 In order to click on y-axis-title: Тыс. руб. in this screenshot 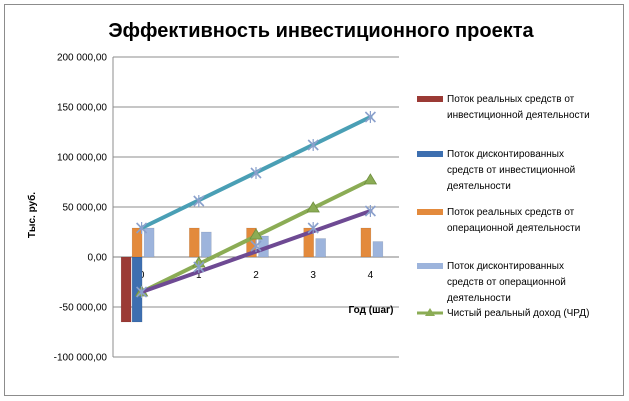, I will do `click(32, 215)`.